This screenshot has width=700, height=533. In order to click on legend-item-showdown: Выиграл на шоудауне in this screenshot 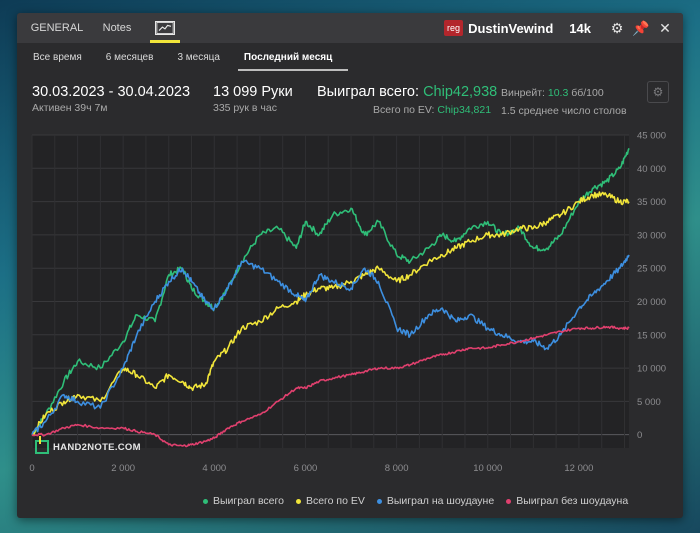, I will do `click(435, 501)`.